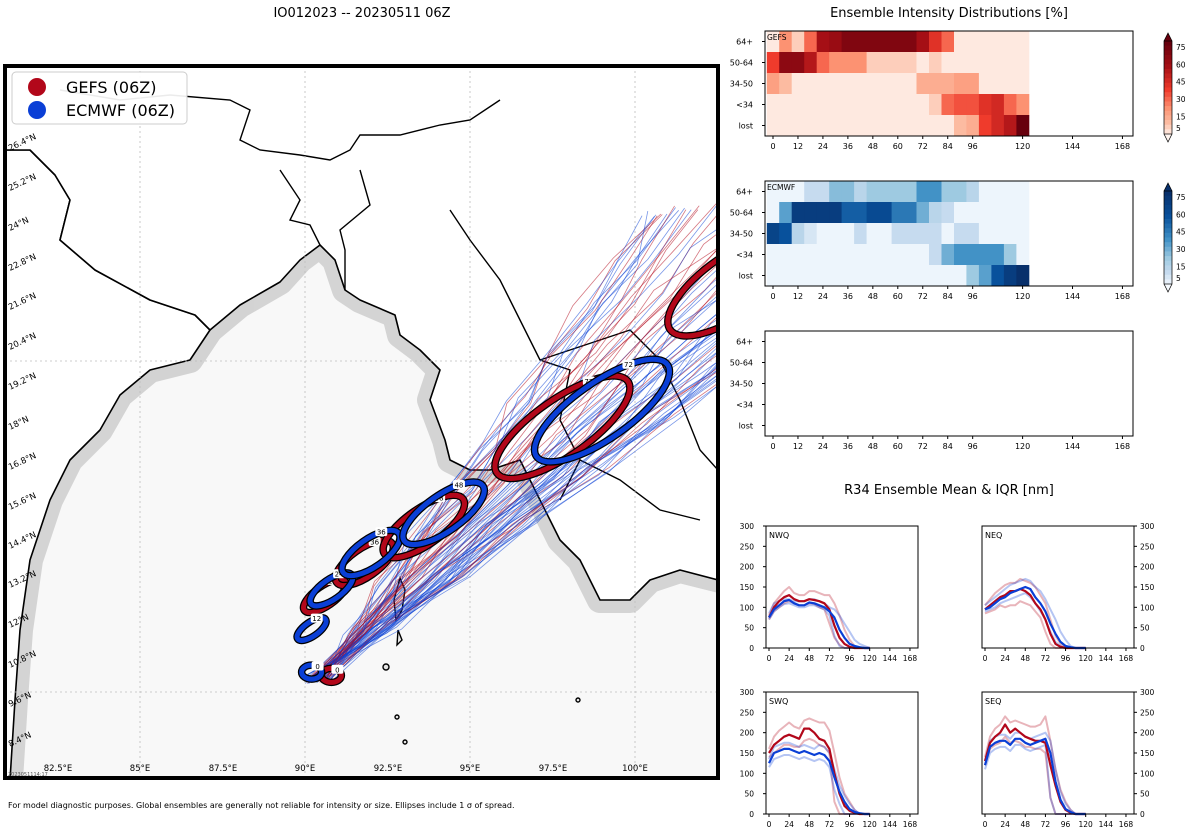 The image size is (1200, 840). I want to click on heatmap-xtick-label: 48, so click(873, 146).